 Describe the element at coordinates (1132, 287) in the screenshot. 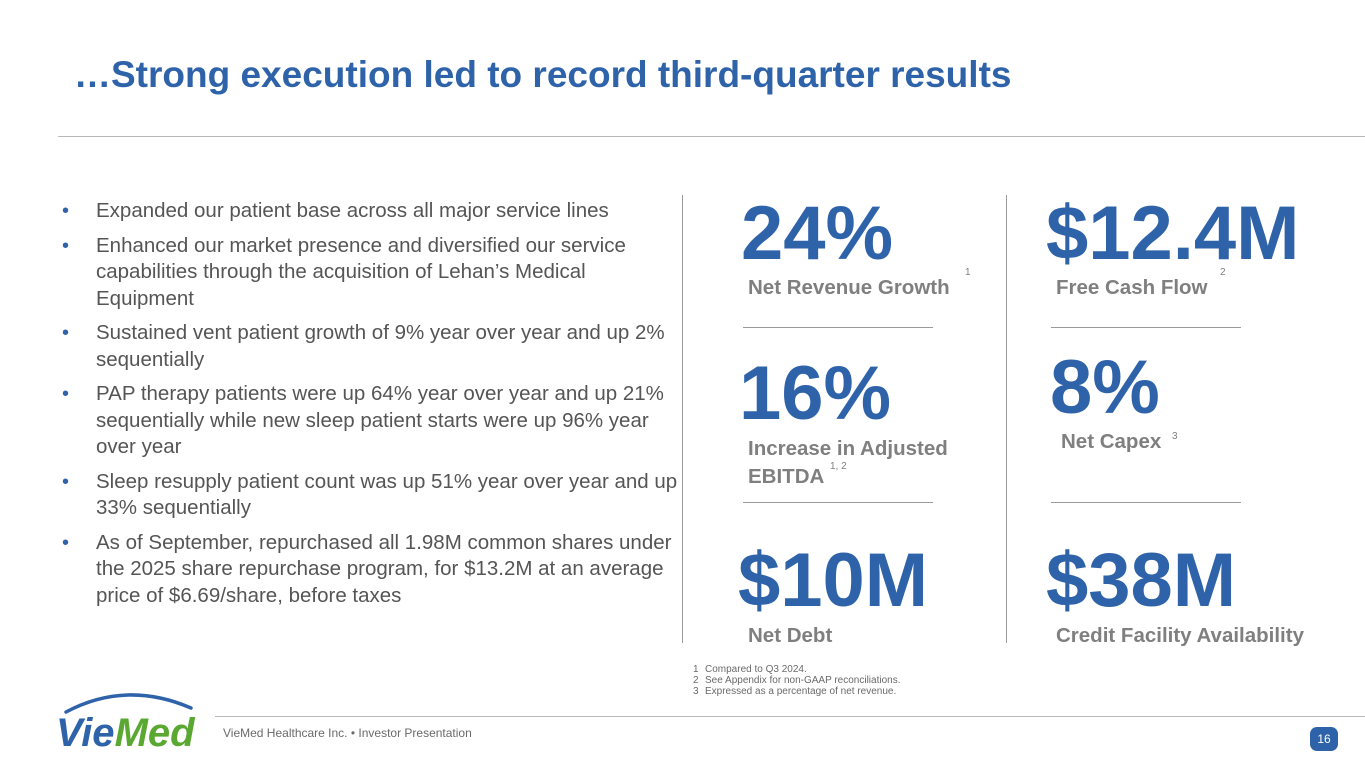

I see `free-cash-flow-label: Free Cash Flow` at that location.